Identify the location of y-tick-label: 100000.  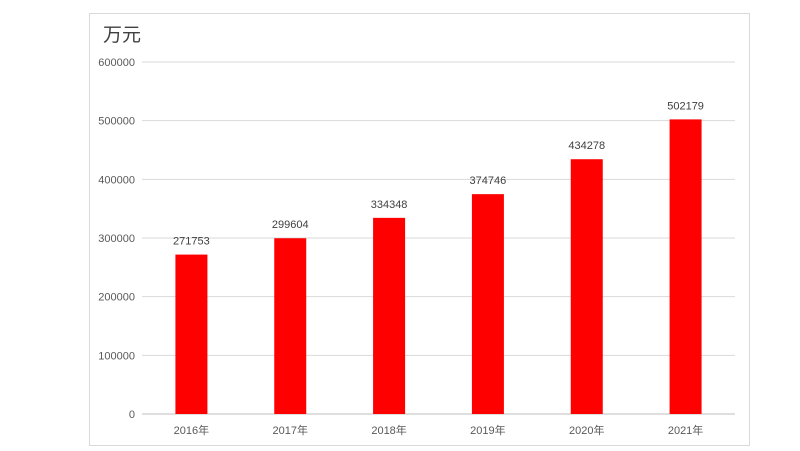
(116, 356).